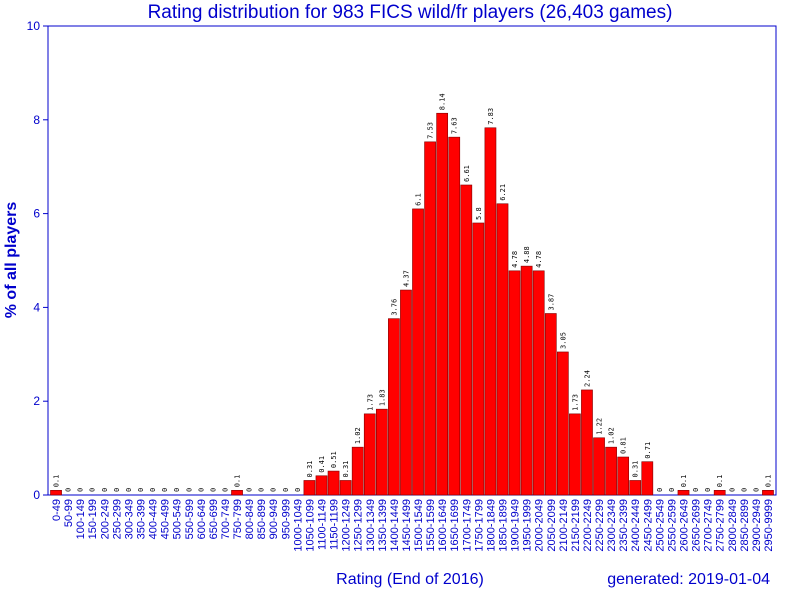 The height and width of the screenshot is (590, 790). I want to click on x-tick-label: 2200-2249, so click(588, 525).